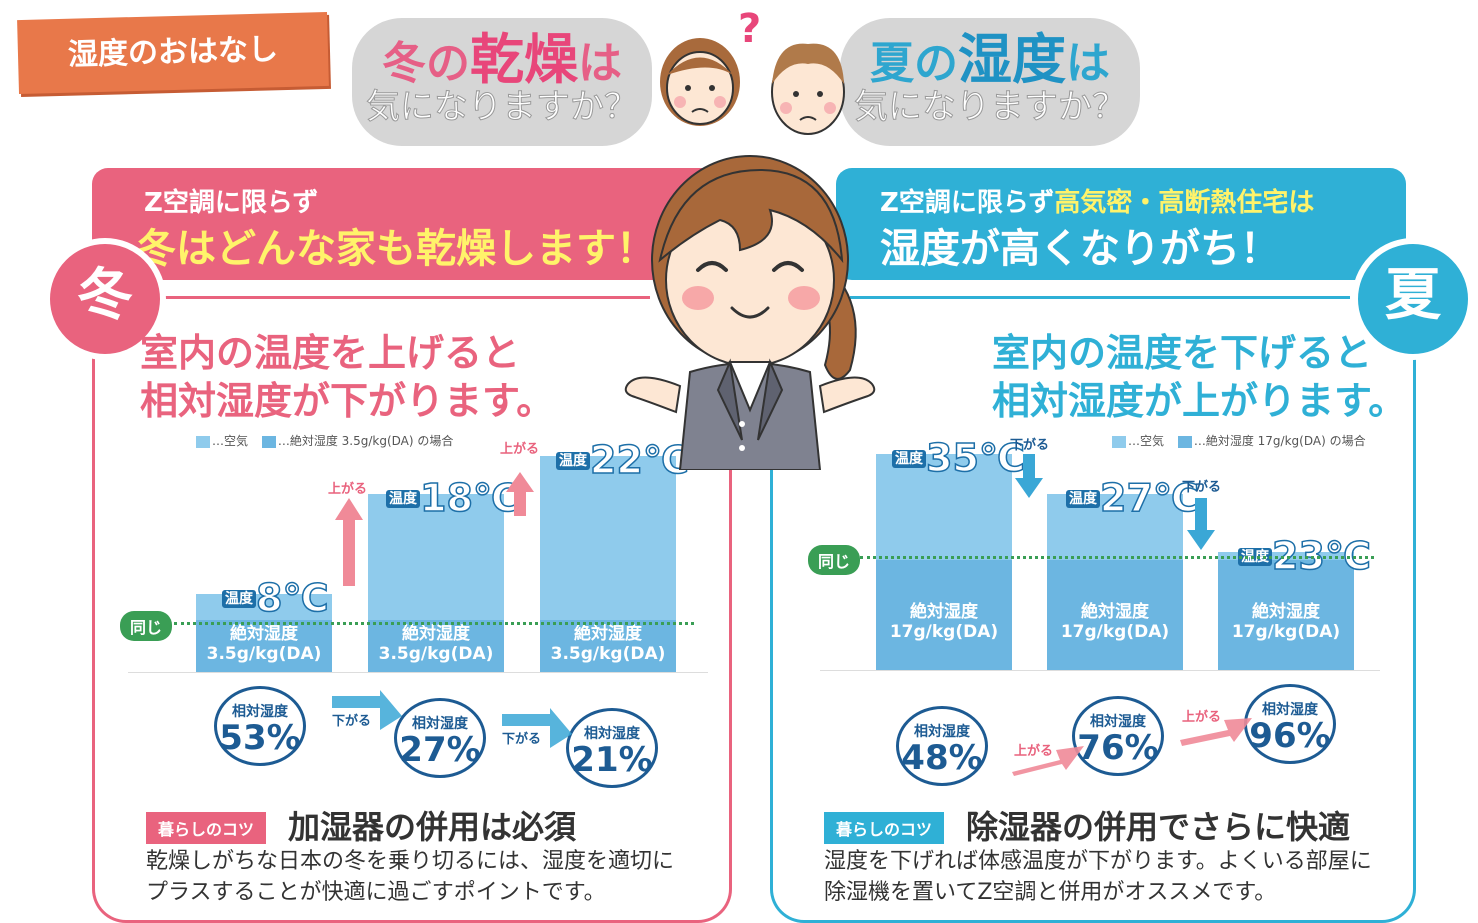 The height and width of the screenshot is (923, 1478). What do you see at coordinates (173, 53) in the screenshot?
I see `topic-badge: 湿度のおはなし` at bounding box center [173, 53].